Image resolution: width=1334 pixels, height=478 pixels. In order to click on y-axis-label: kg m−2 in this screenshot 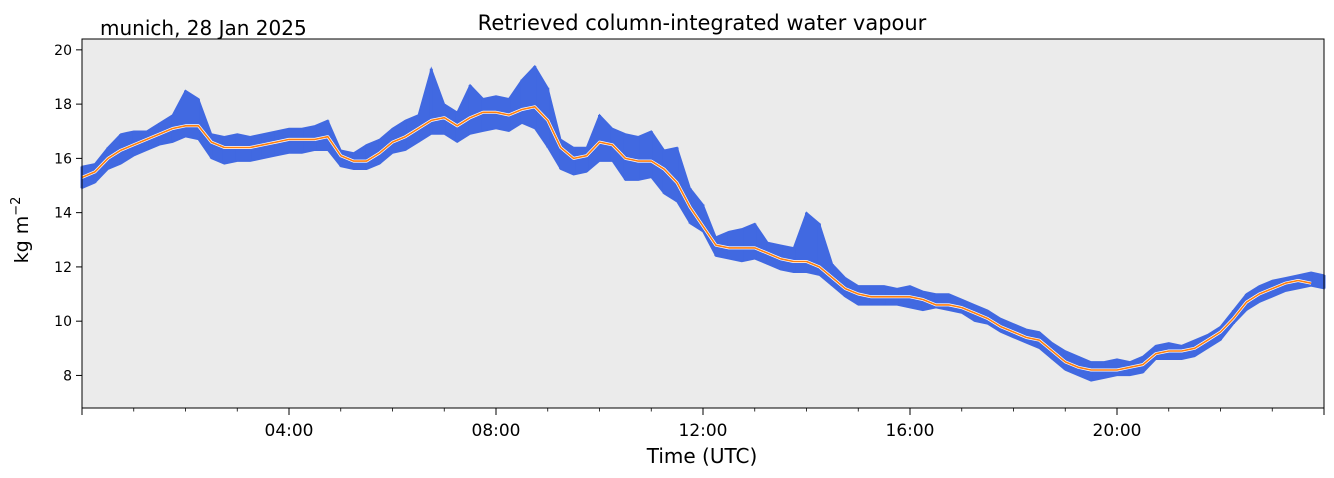, I will do `click(21, 230)`.